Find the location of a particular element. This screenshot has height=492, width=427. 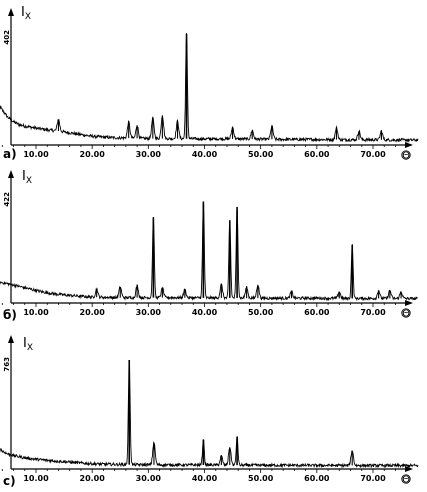

y-max-label: 422 is located at coordinates (7, 199).